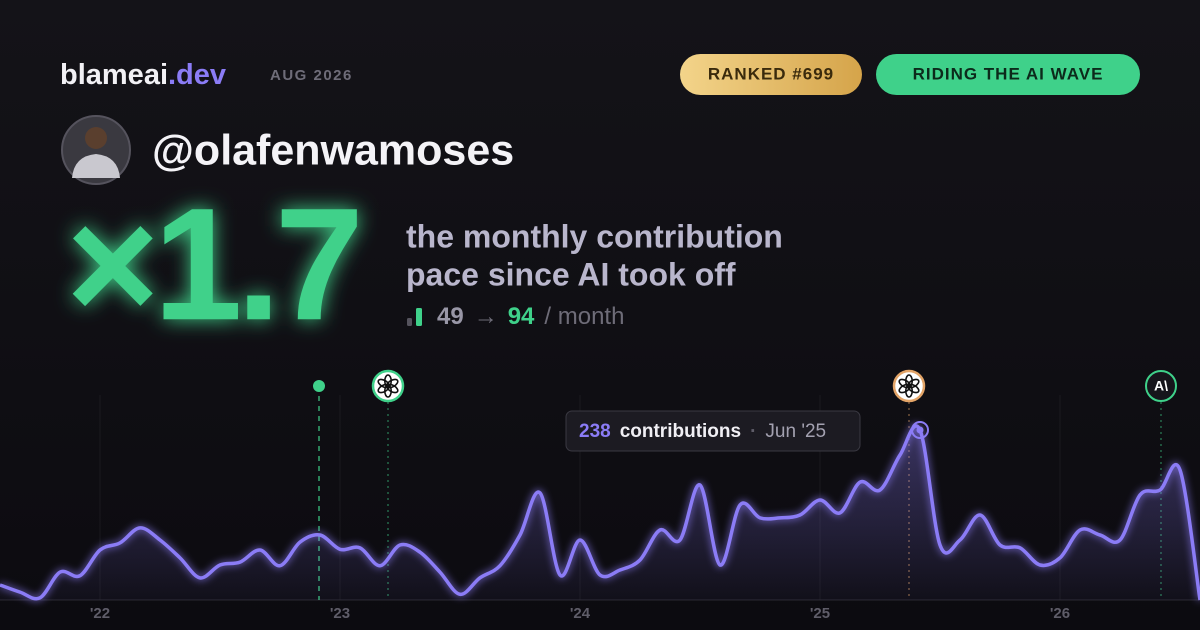 Image resolution: width=1200 pixels, height=630 pixels. What do you see at coordinates (450, 316) in the screenshot?
I see `pace-from: 49` at bounding box center [450, 316].